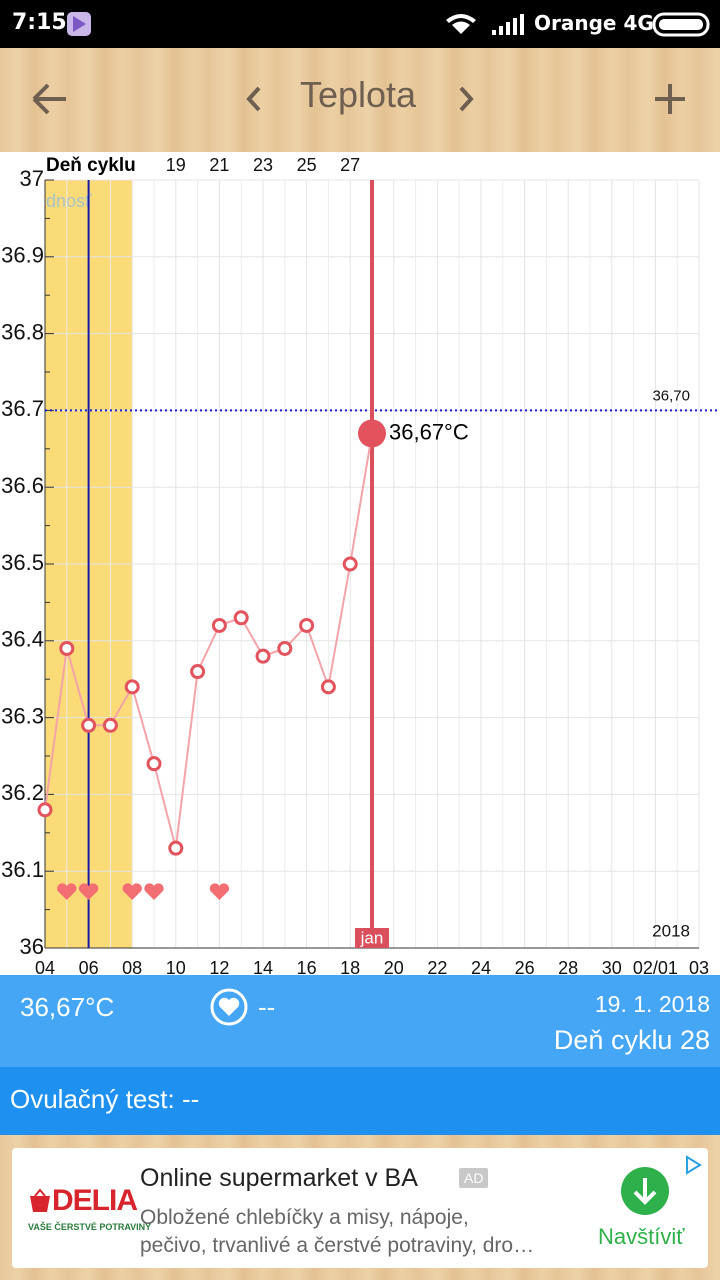  I want to click on screen-title: Teplota, so click(358, 94).